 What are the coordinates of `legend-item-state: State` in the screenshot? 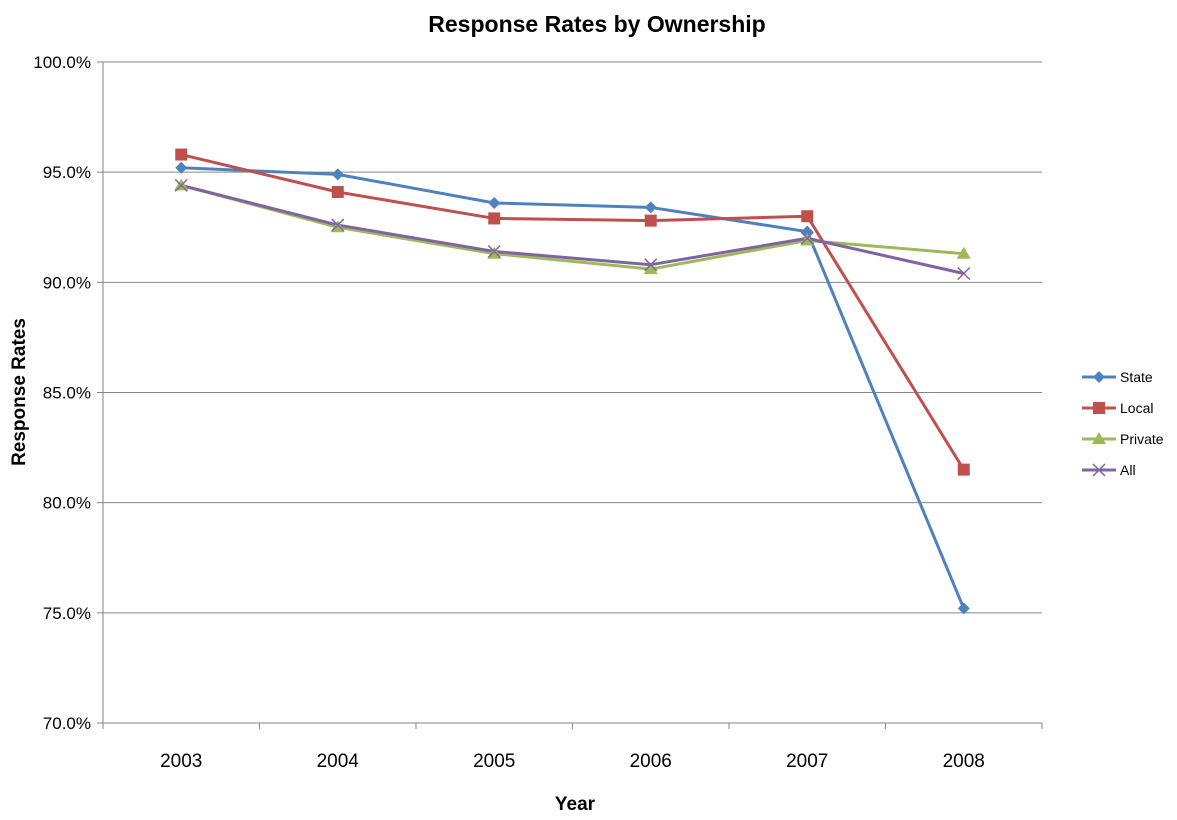 It's located at (1117, 377).